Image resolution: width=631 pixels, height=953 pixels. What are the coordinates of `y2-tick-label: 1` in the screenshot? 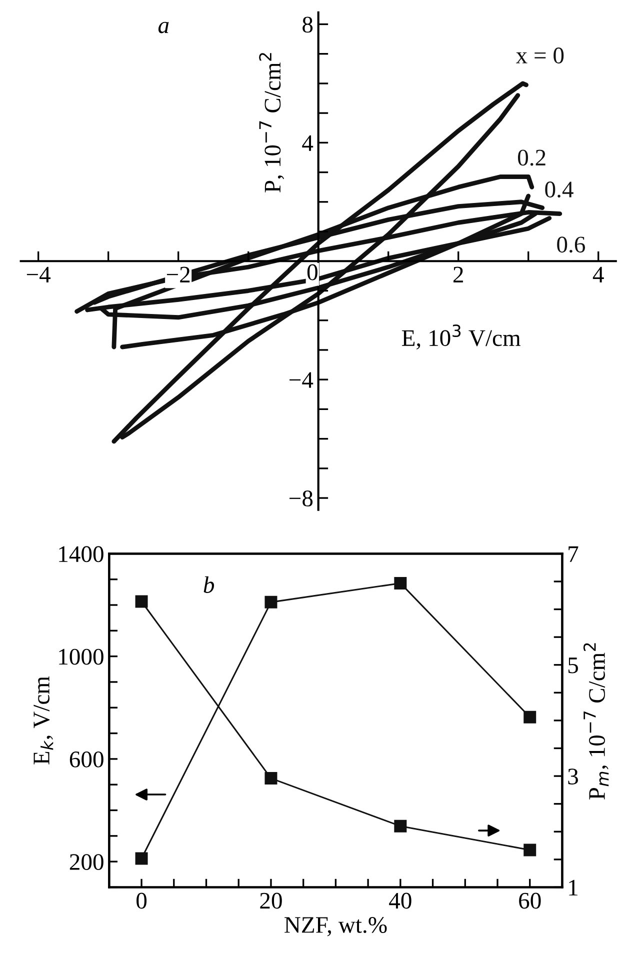 It's located at (573, 888).